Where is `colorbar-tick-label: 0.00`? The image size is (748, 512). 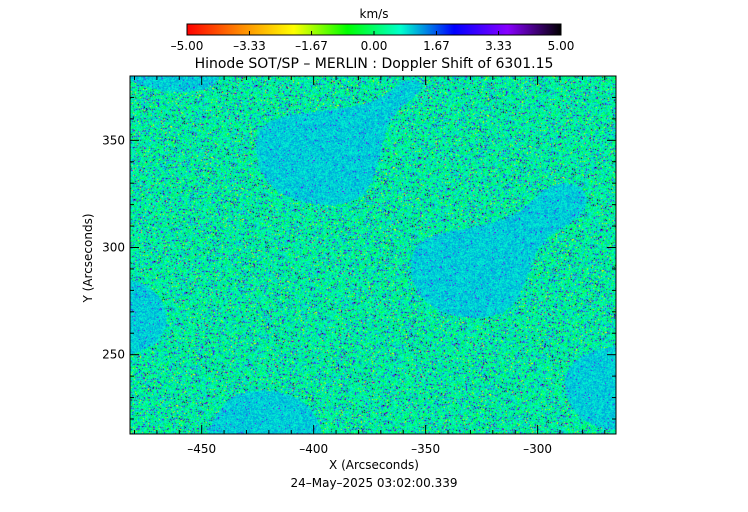
colorbar-tick-label: 0.00 is located at coordinates (374, 46).